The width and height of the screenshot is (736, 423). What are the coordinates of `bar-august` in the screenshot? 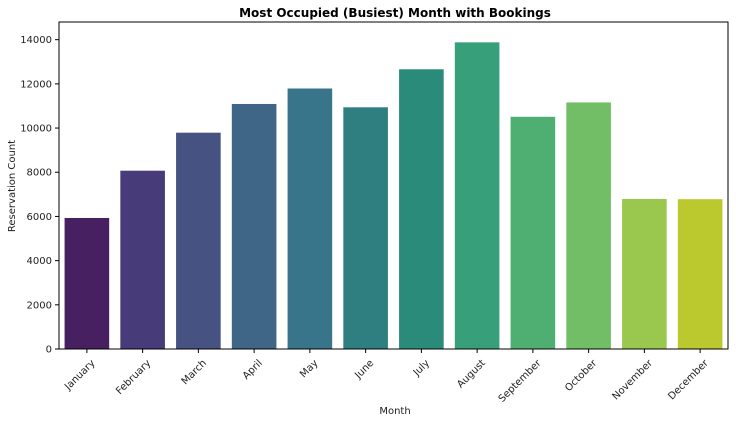 It's located at (477, 195).